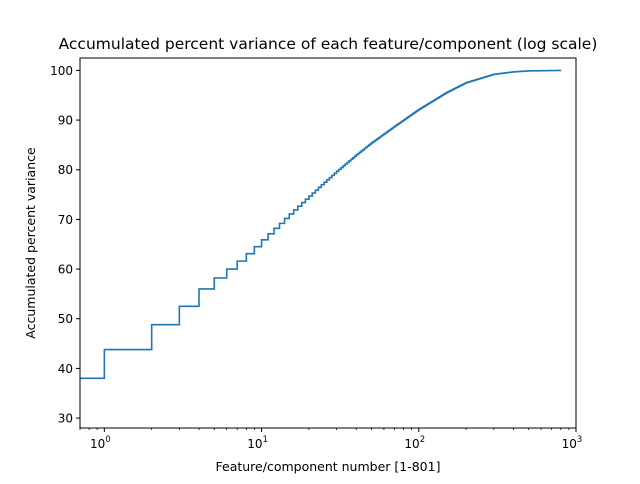 The image size is (640, 484). Describe the element at coordinates (257, 443) in the screenshot. I see `x-tick-label: 10¹` at that location.